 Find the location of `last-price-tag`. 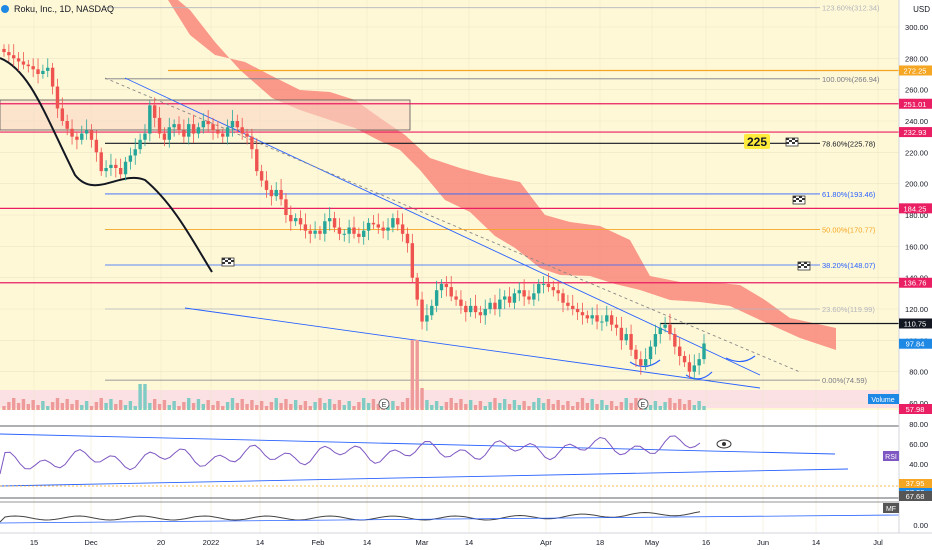

last-price-tag is located at coordinates (915, 343).